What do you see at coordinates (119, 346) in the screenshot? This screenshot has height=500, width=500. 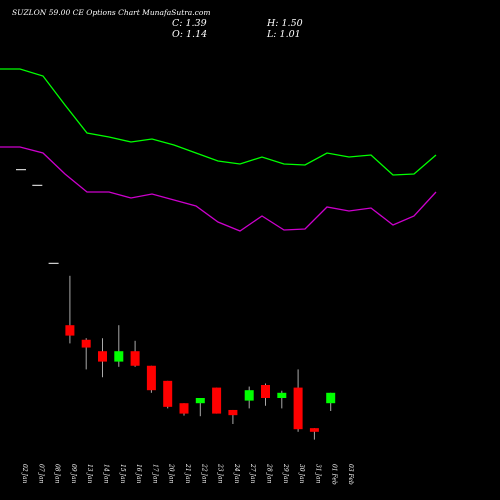 I see `candle-15-jan` at bounding box center [119, 346].